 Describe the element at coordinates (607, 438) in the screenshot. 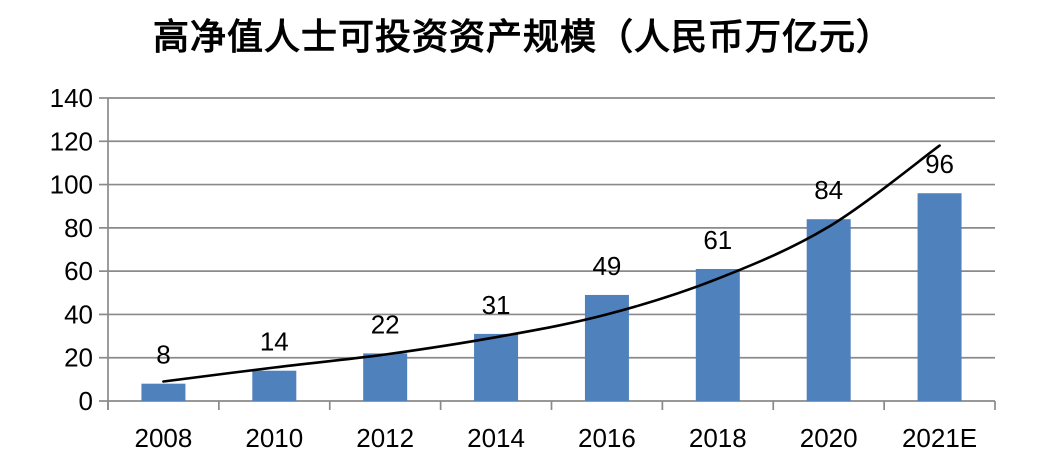

I see `x-tick-label: 2016` at that location.